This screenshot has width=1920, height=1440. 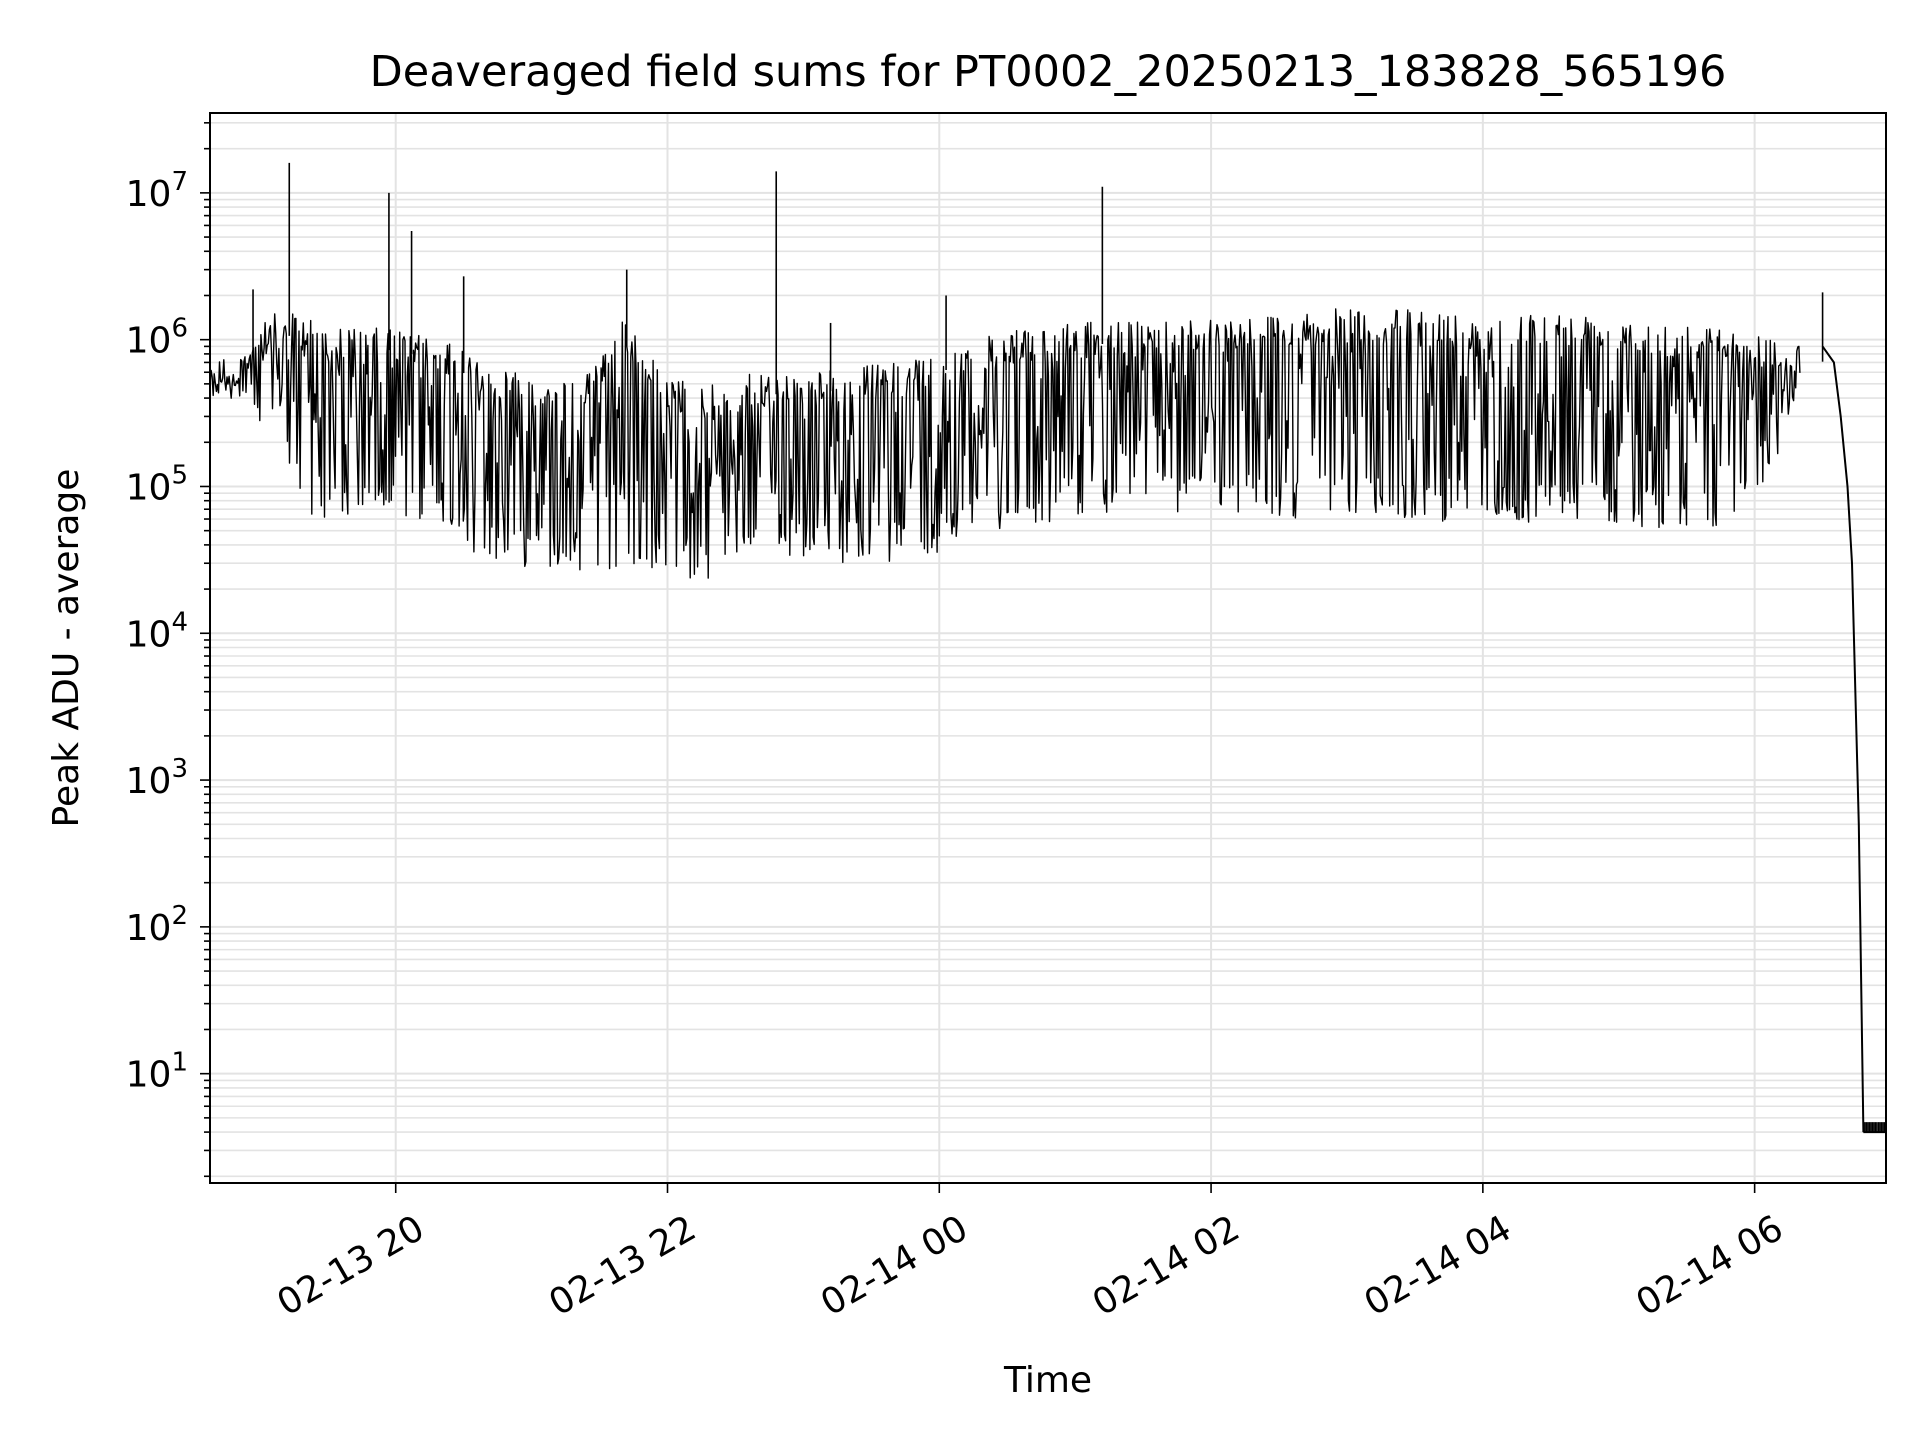 What do you see at coordinates (179, 1063) in the screenshot?
I see `y-tick-exponent: 1` at bounding box center [179, 1063].